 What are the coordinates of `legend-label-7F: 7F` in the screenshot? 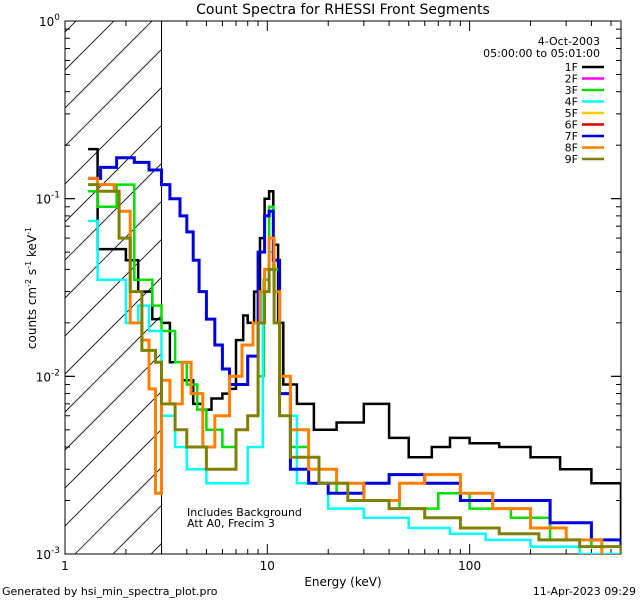 It's located at (571, 136).